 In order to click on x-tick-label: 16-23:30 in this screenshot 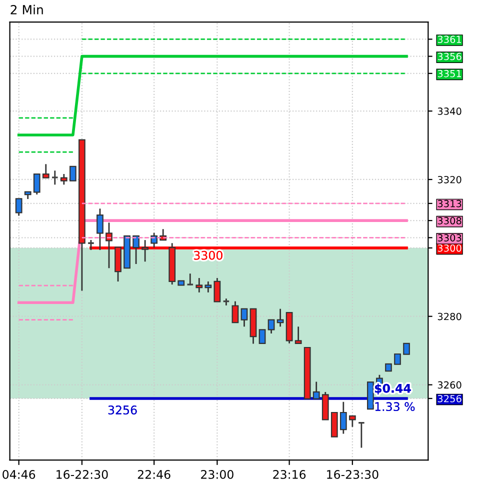, I will do `click(352, 474)`.